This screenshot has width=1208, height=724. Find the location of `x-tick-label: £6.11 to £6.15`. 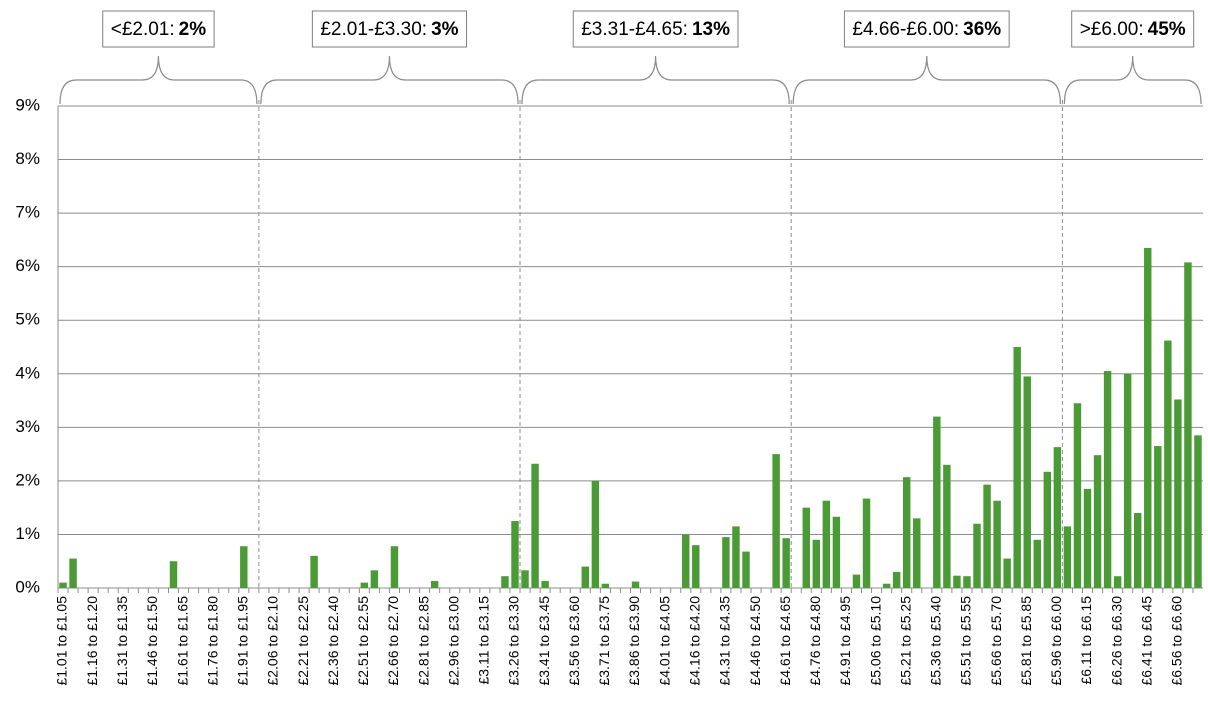

x-tick-label: £6.11 to £6.15 is located at coordinates (1086, 640).